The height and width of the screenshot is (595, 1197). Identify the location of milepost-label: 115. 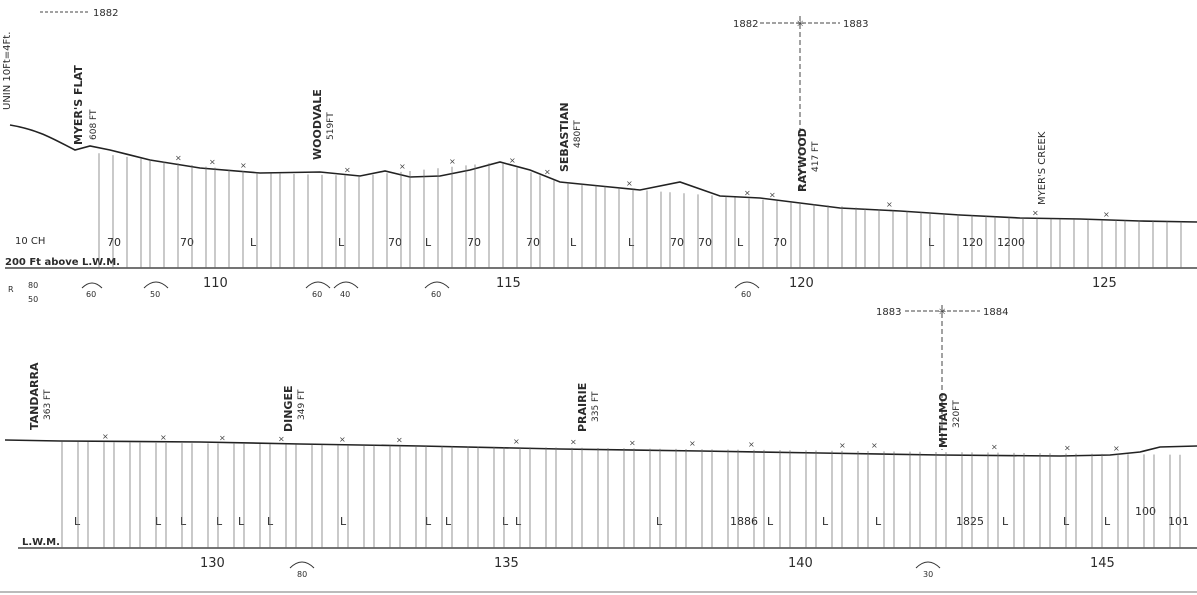
(508, 283).